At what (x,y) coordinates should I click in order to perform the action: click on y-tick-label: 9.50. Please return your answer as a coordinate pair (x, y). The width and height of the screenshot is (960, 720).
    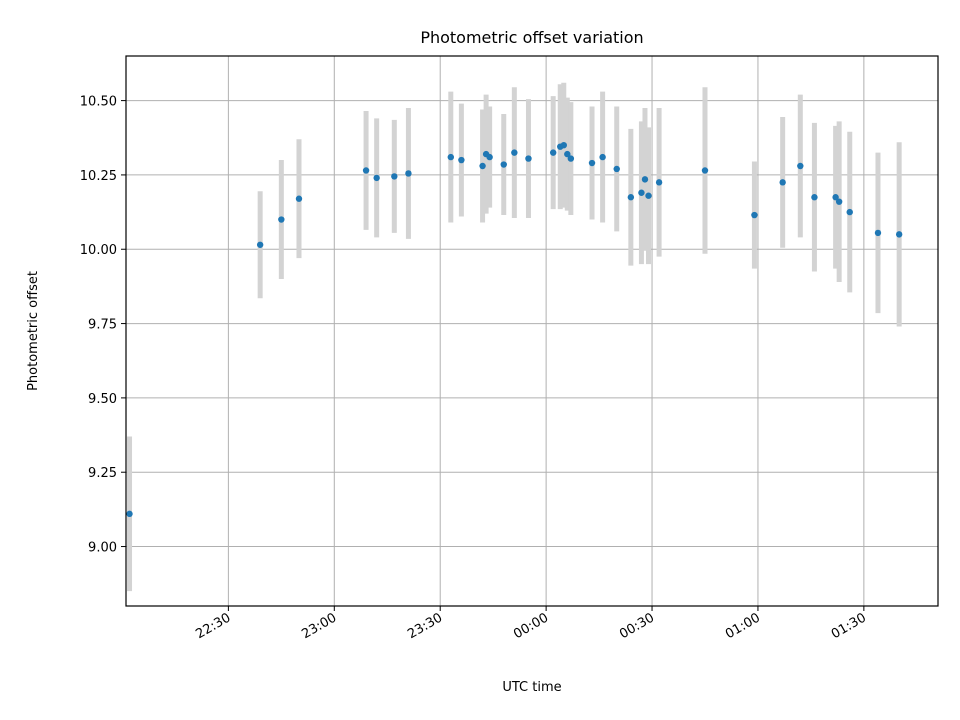
    Looking at the image, I should click on (102, 399).